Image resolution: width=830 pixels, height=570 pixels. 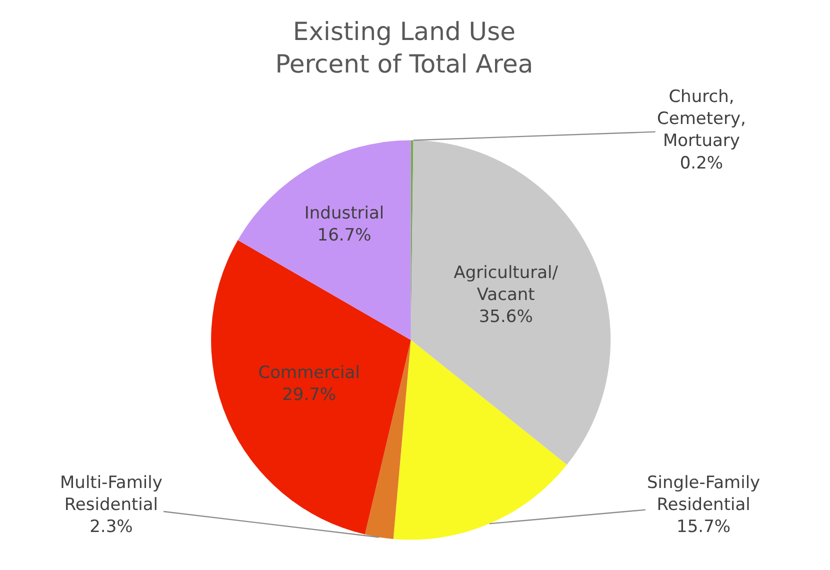 I want to click on data-label: 16.7%, so click(x=344, y=236).